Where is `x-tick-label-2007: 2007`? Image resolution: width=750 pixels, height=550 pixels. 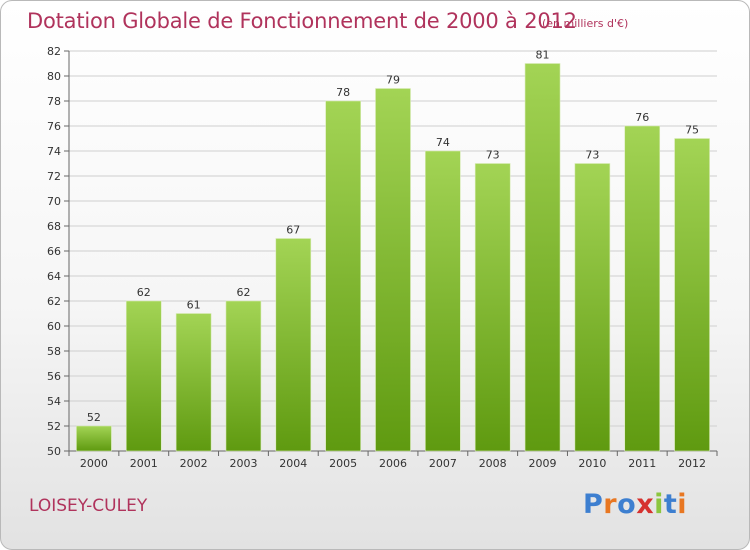
x-tick-label-2007: 2007 is located at coordinates (443, 463).